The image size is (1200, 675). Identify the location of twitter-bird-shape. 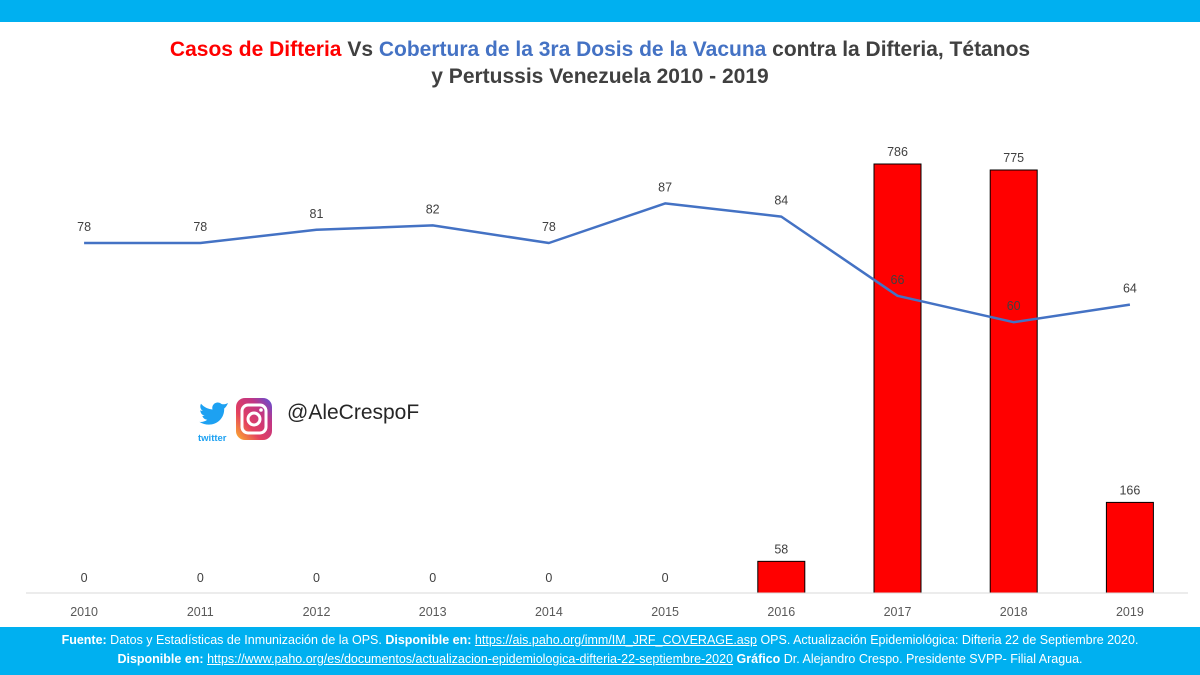
(213, 413).